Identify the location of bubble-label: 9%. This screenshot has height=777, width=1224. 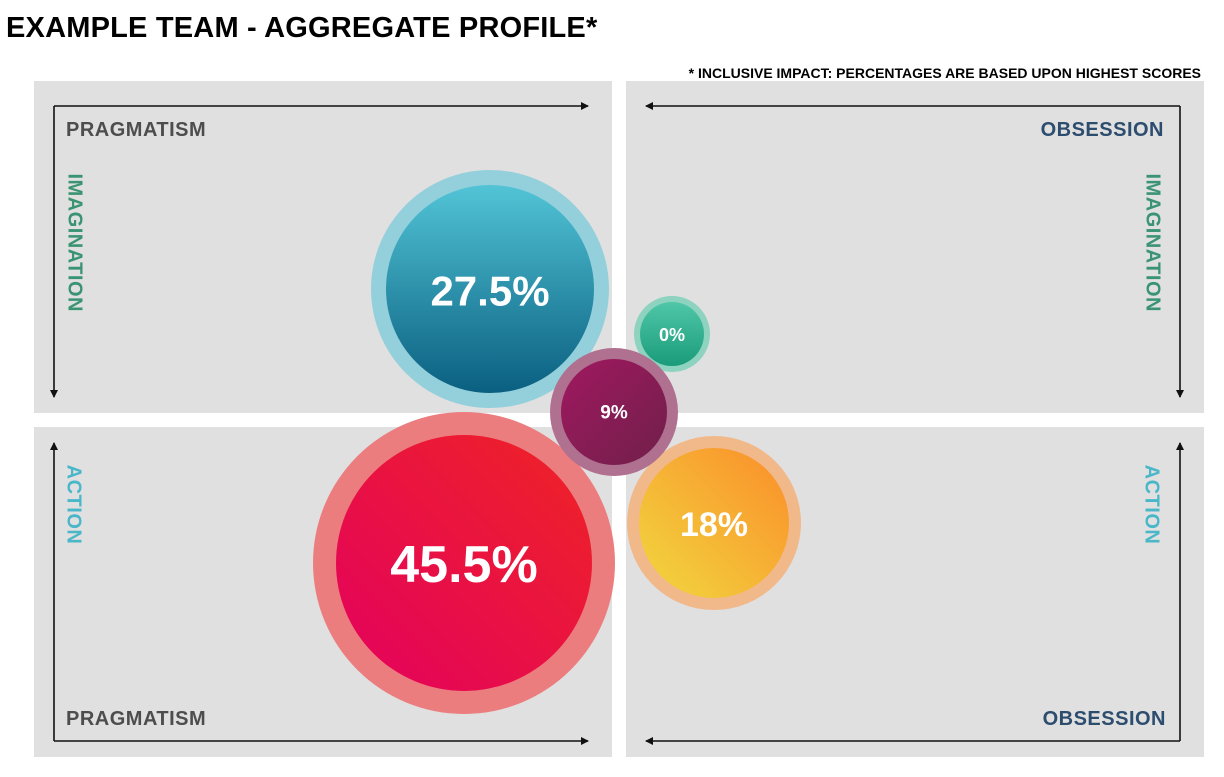
(614, 413).